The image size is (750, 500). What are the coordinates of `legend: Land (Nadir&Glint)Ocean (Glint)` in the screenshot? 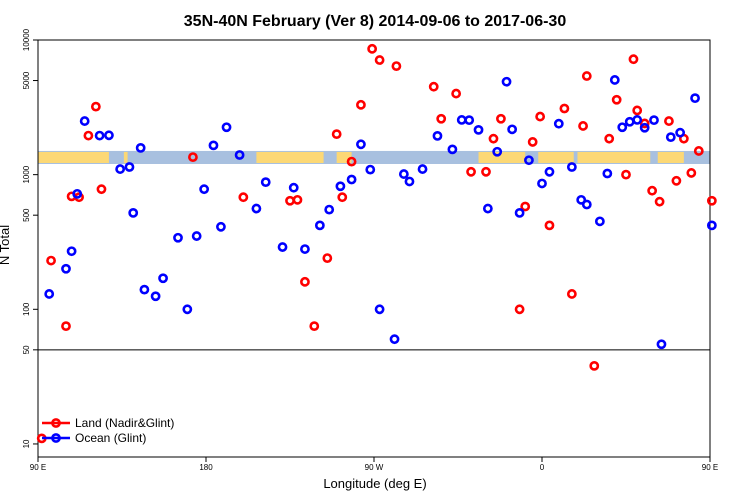 It's located at (108, 430).